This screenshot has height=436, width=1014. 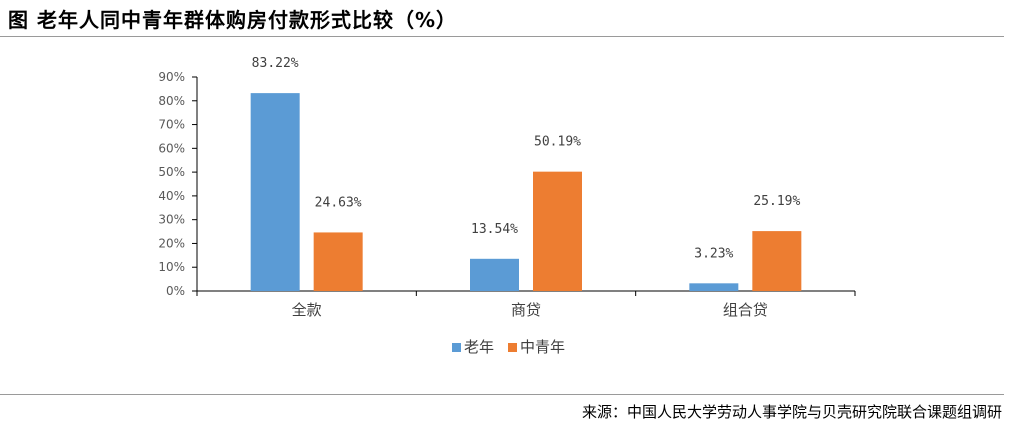 I want to click on data-label: 3.23%, so click(x=713, y=253).